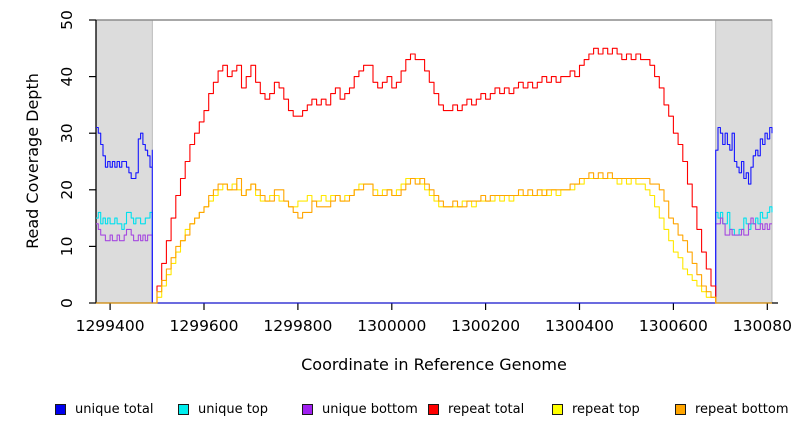  Describe the element at coordinates (606, 409) in the screenshot. I see `legend-label: repeat top` at that location.